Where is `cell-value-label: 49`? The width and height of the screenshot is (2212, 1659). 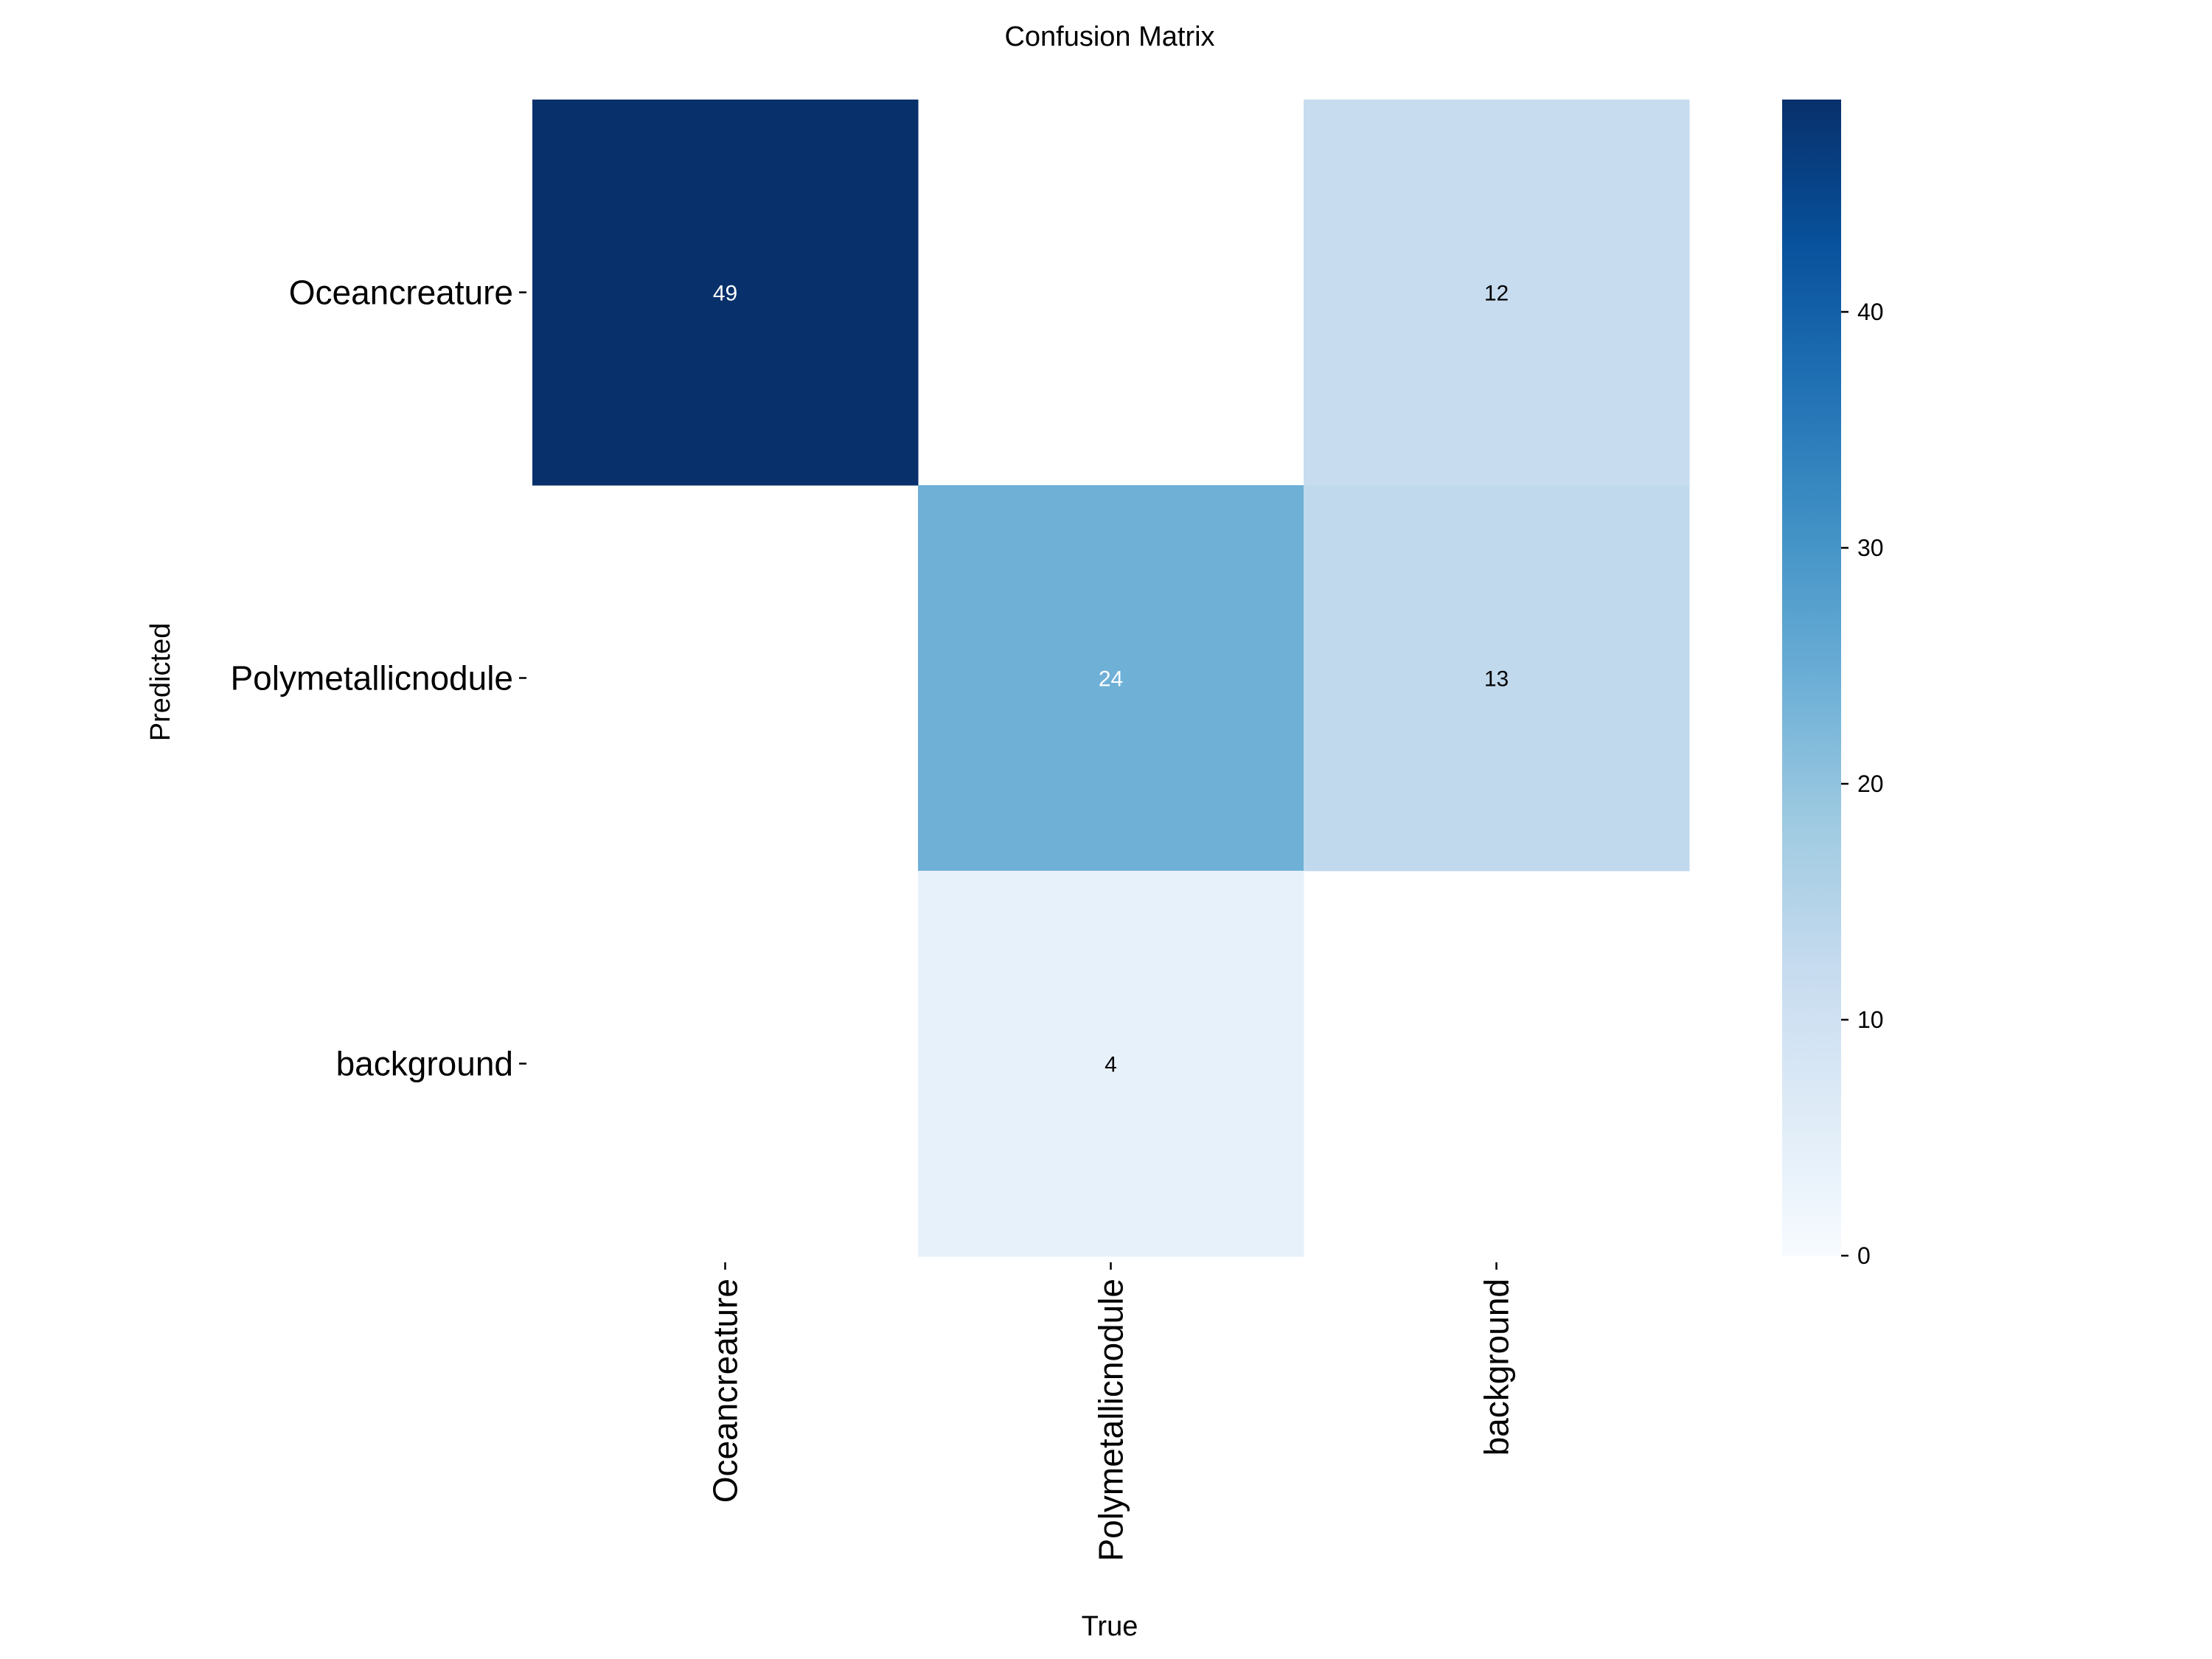 cell-value-label: 49 is located at coordinates (725, 294).